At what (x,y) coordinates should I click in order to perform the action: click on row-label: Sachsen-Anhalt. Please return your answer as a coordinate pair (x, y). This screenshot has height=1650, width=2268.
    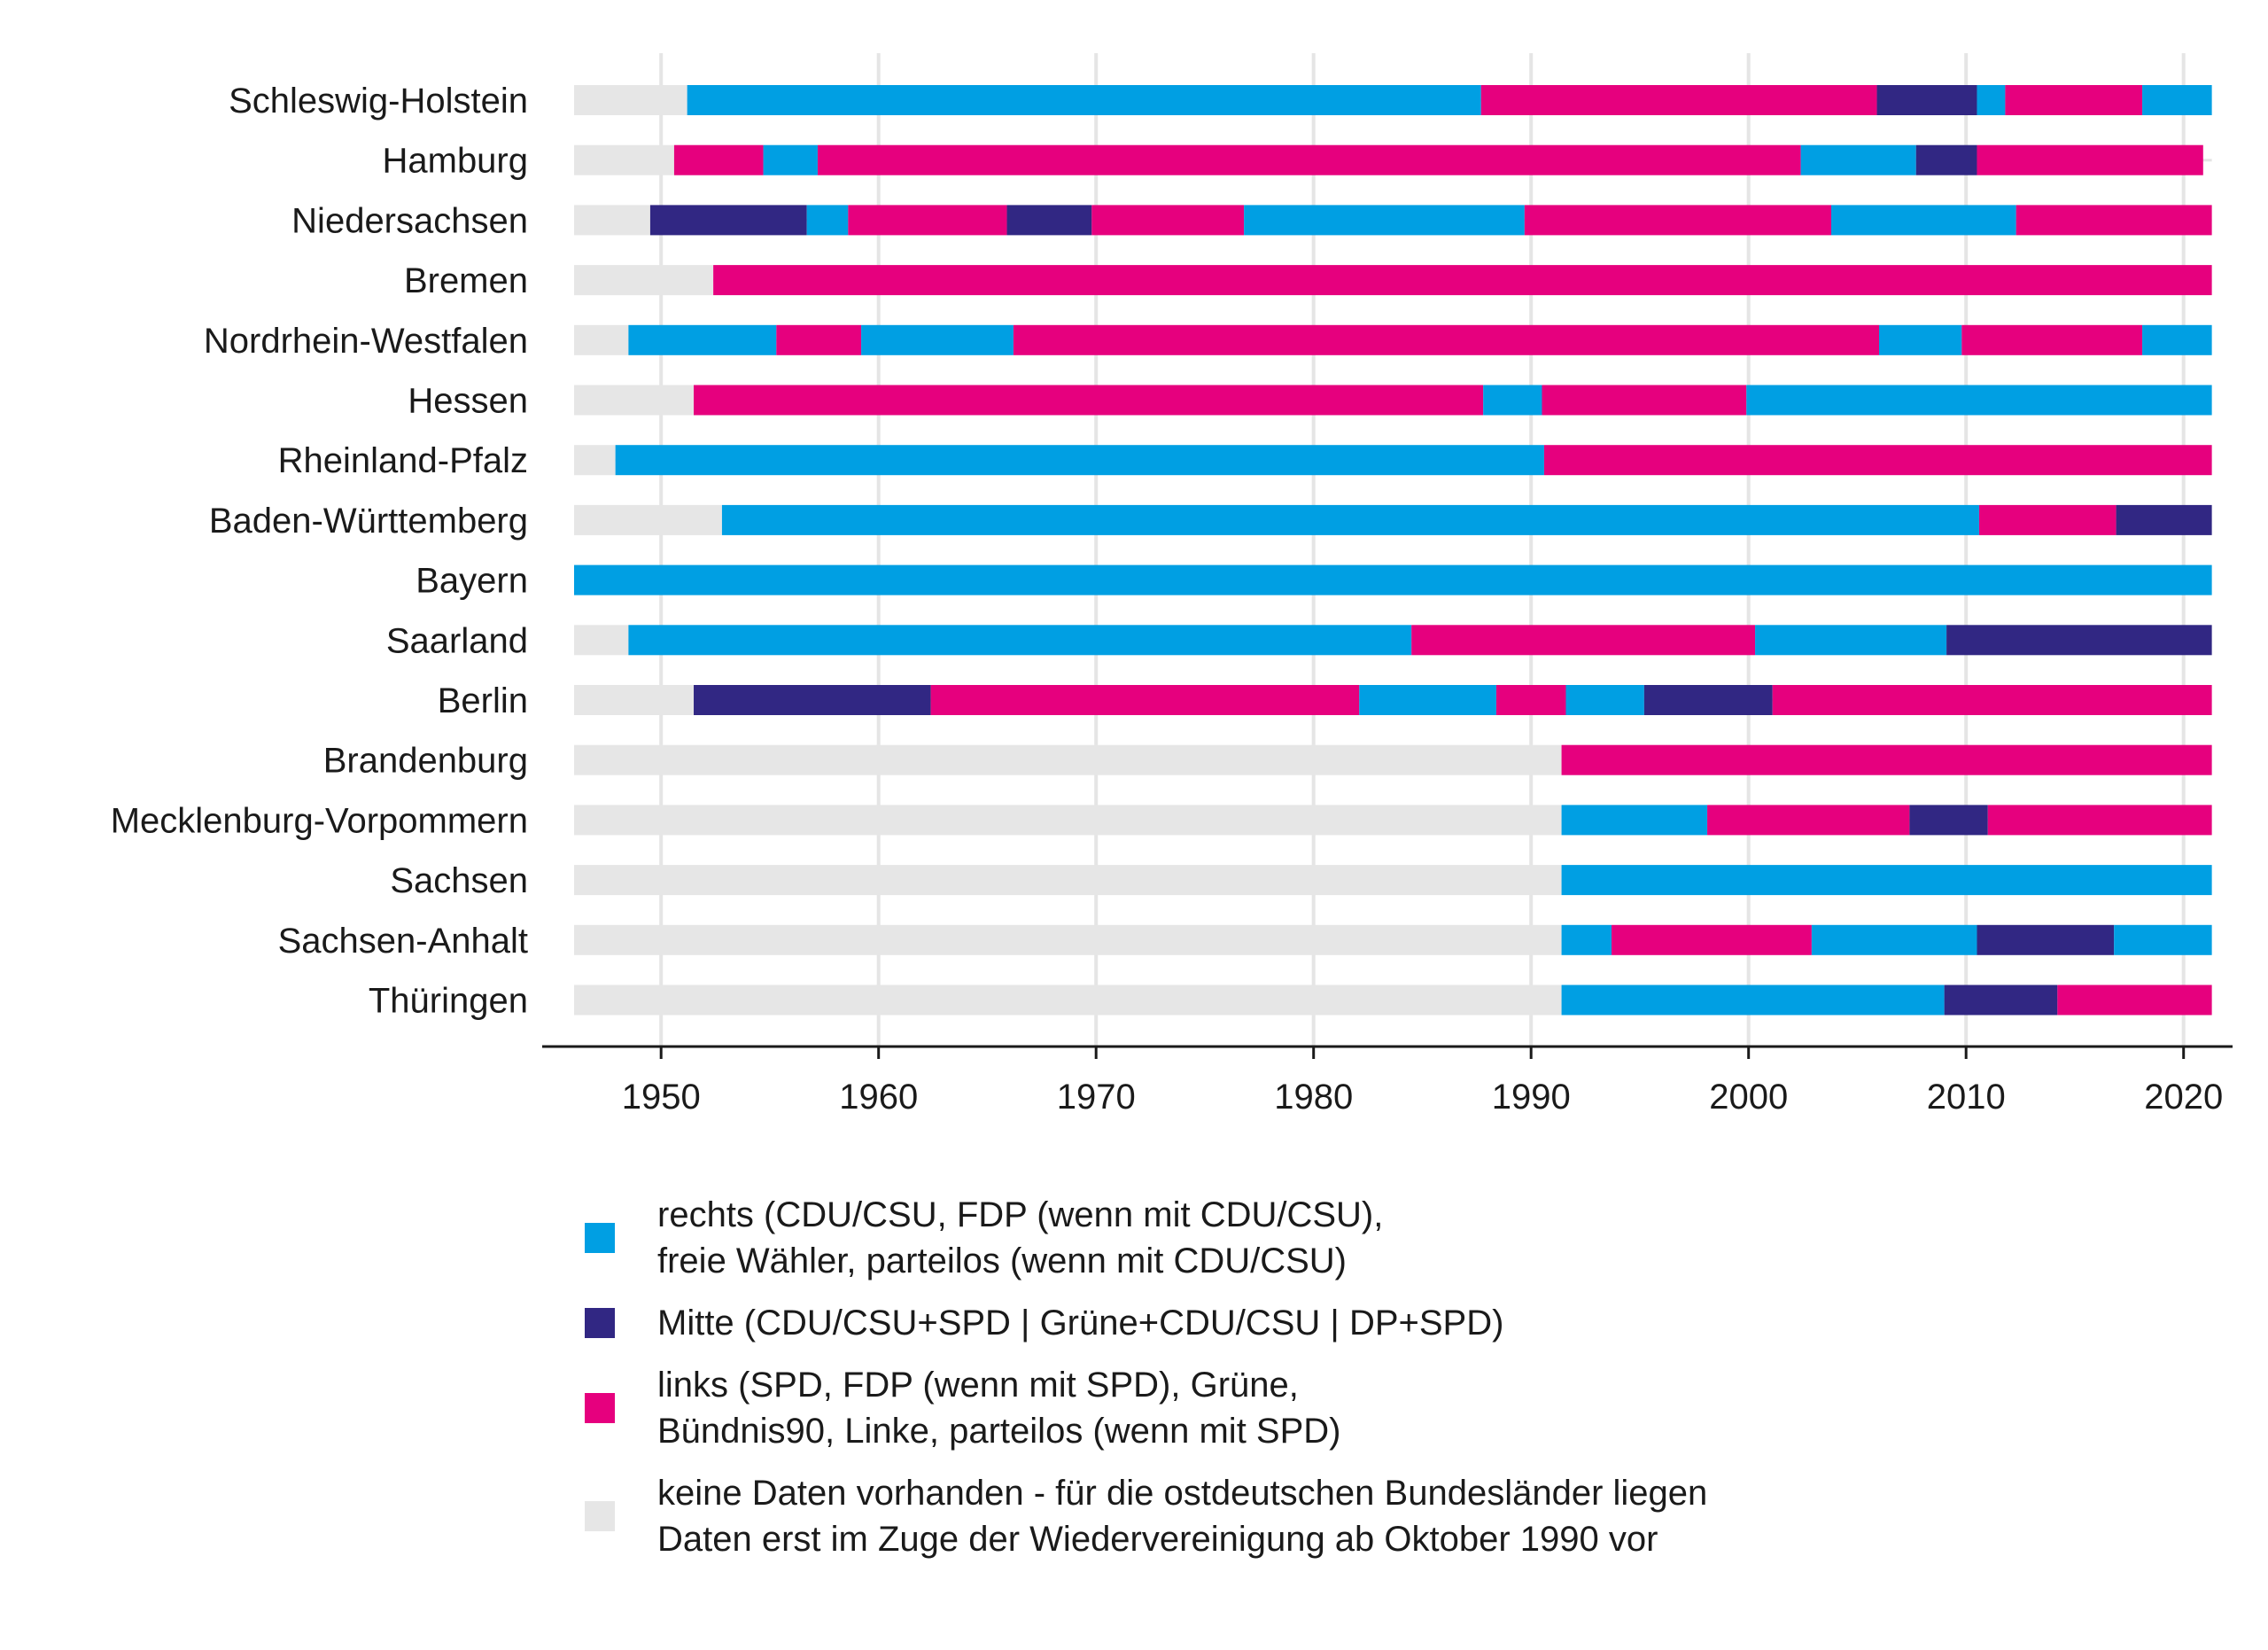
    Looking at the image, I should click on (403, 941).